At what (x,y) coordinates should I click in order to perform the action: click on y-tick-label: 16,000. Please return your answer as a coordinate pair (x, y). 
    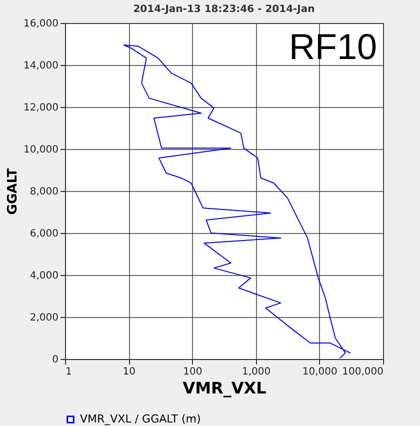
    Looking at the image, I should click on (41, 24).